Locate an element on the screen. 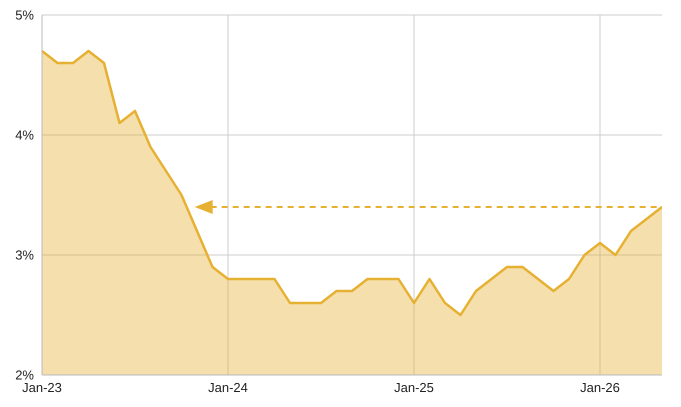  x-tick-label: Jan-25 is located at coordinates (414, 388).